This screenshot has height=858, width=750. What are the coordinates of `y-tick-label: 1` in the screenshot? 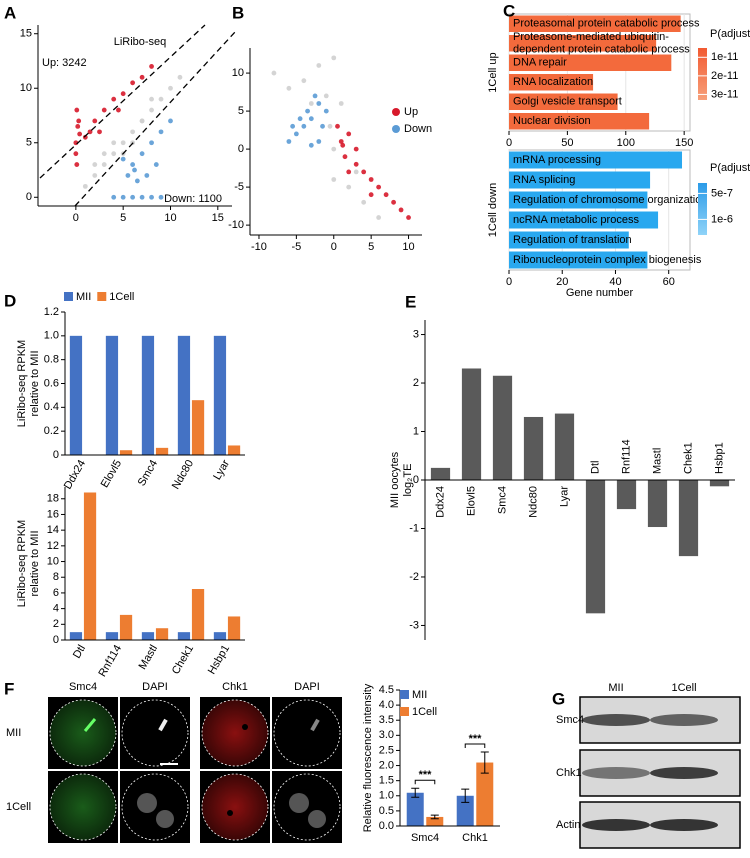 It's located at (416, 431).